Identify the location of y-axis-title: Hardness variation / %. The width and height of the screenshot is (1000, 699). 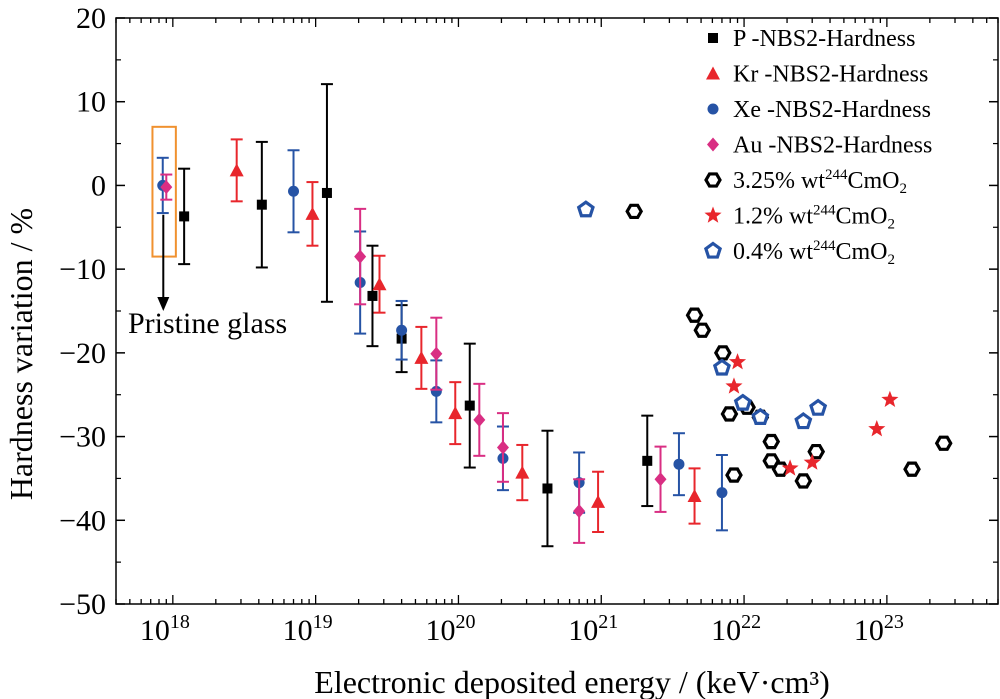
(21, 354).